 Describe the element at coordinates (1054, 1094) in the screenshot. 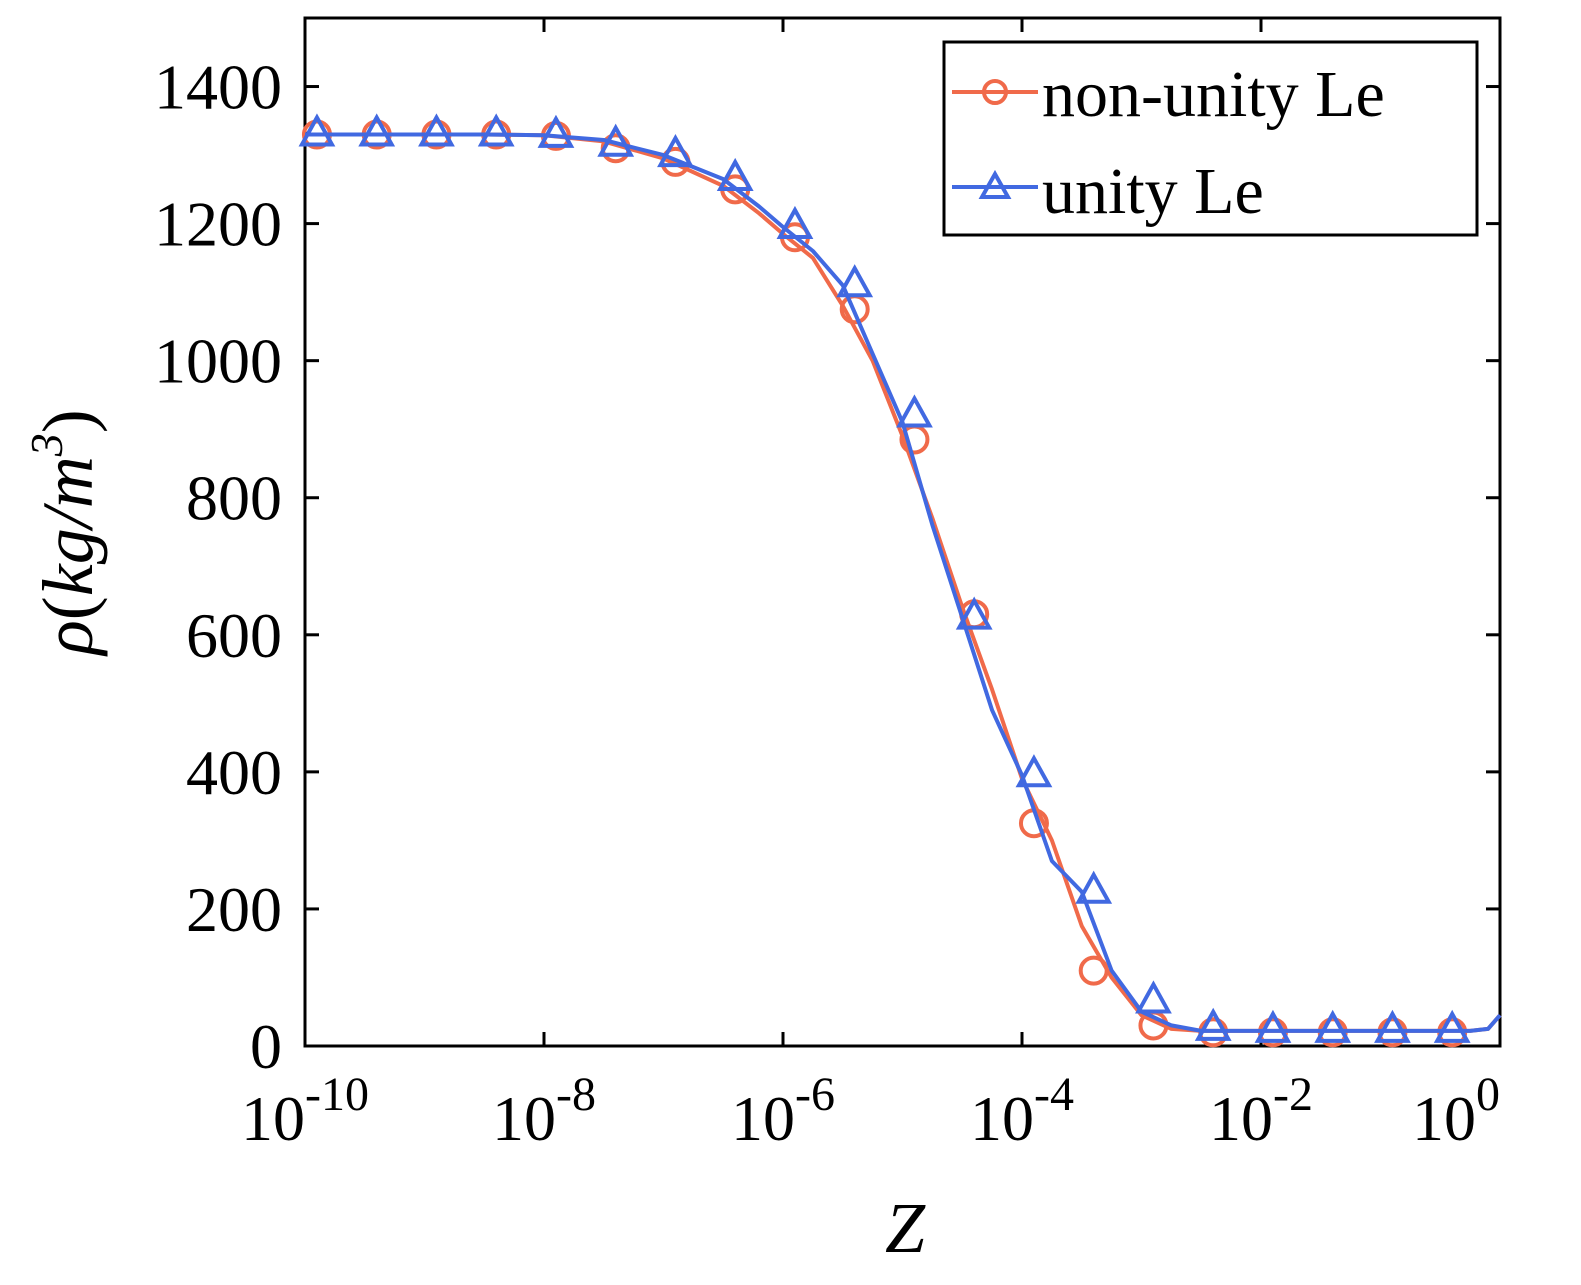

I see `x-tick-label-exponent: -4` at that location.